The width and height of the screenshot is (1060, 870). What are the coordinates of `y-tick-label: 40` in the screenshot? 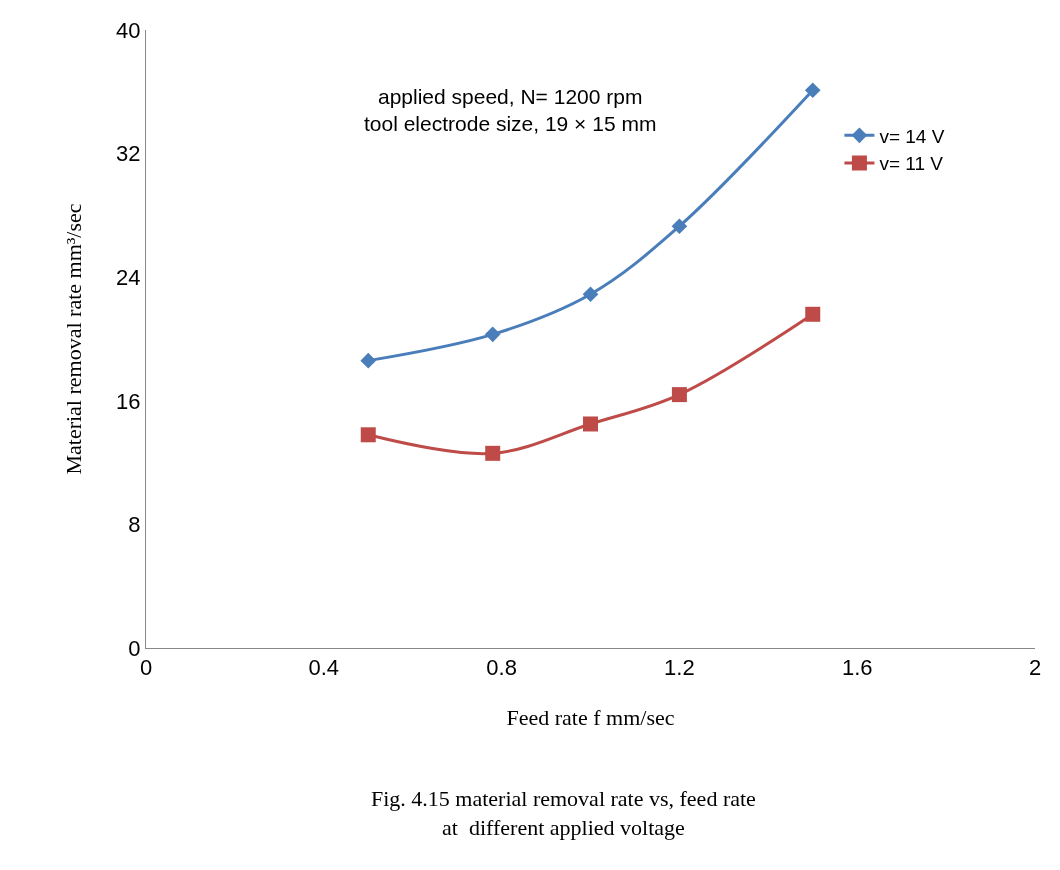 It's located at (128, 30).